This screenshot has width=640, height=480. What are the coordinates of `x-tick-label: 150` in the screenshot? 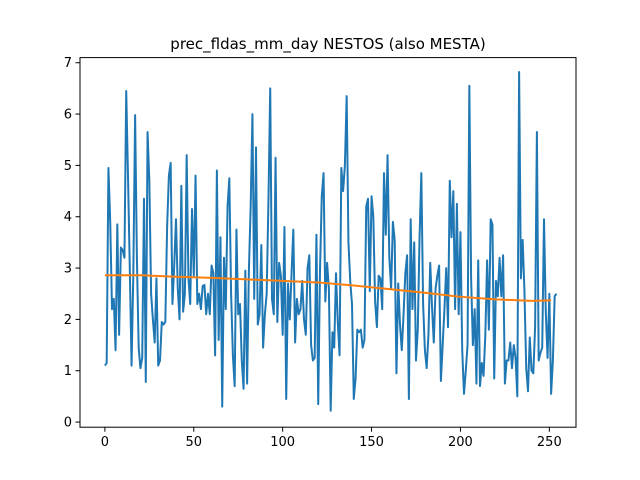 It's located at (371, 442).